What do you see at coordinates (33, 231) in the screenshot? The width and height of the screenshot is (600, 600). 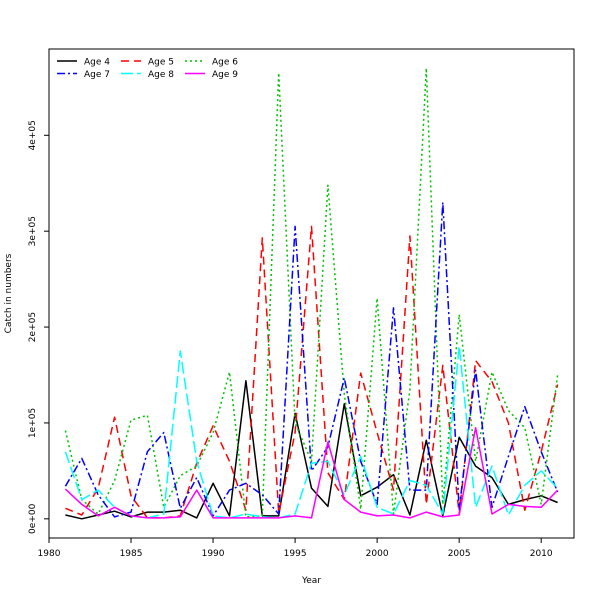 I see `y-tick-label: 3e+05` at bounding box center [33, 231].